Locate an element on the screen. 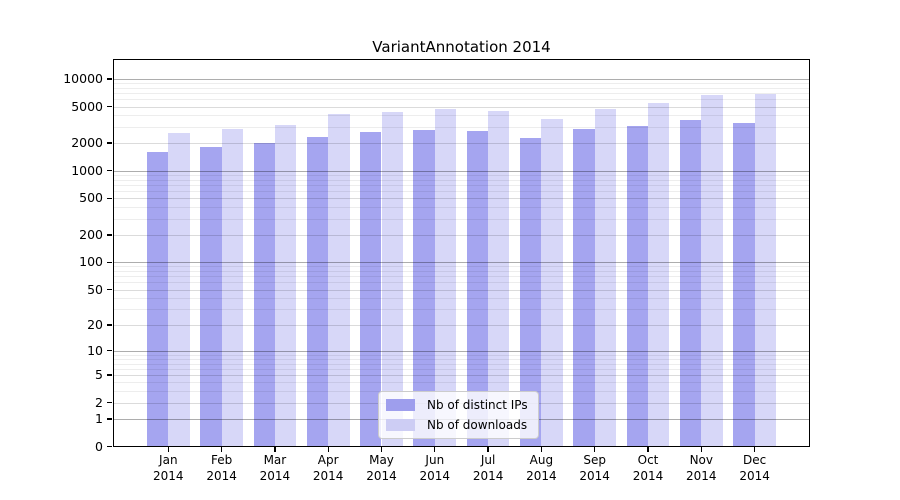 This screenshot has width=900, height=500. y-axis-tick-label: 1 is located at coordinates (99, 418).